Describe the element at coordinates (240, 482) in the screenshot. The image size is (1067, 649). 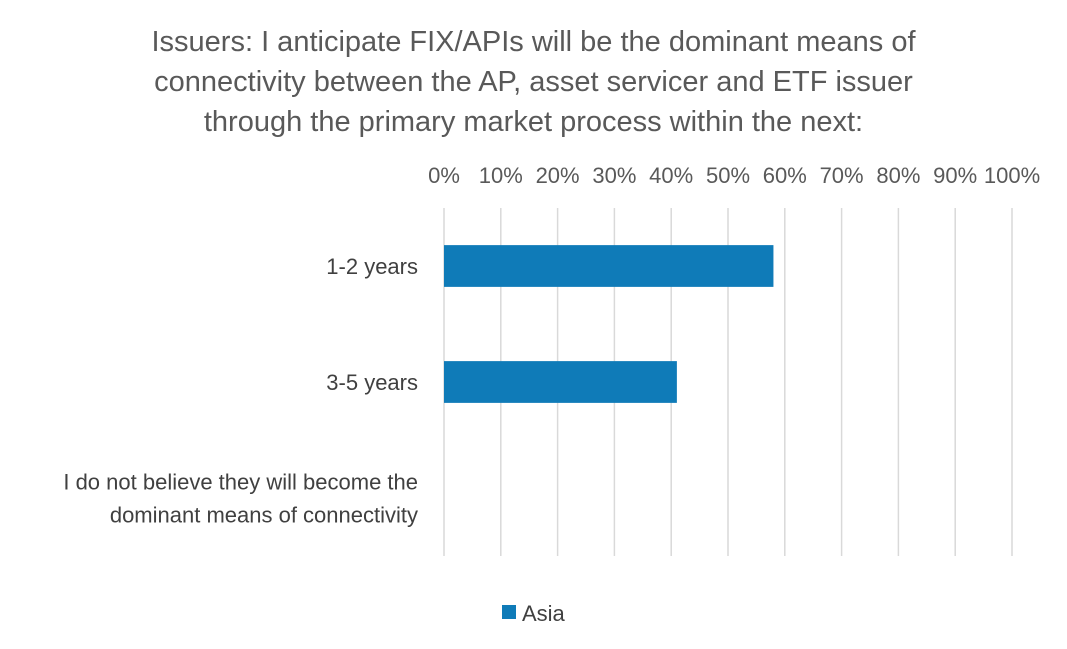
I see `category-label-line: I do not believe they will become the` at that location.